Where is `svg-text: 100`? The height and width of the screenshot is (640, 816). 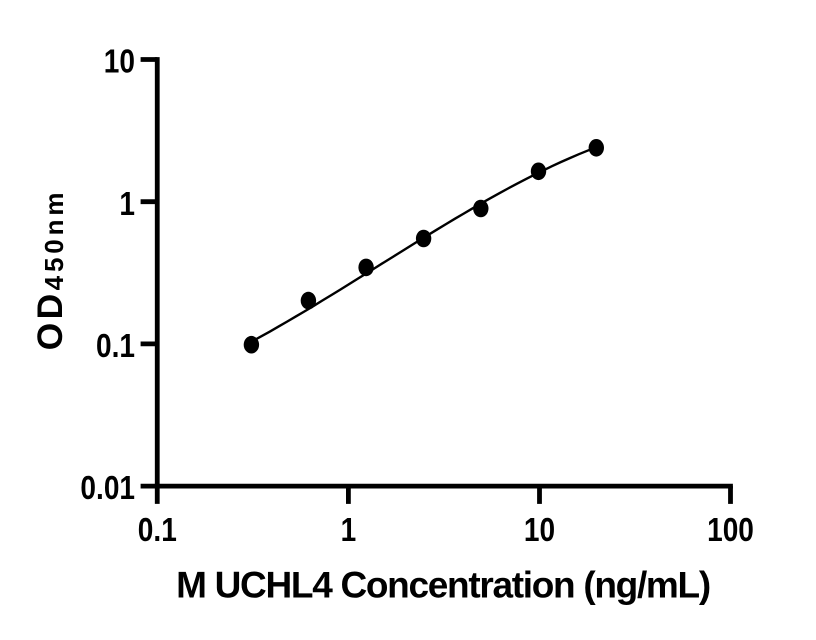
svg-text: 100 is located at coordinates (730, 530).